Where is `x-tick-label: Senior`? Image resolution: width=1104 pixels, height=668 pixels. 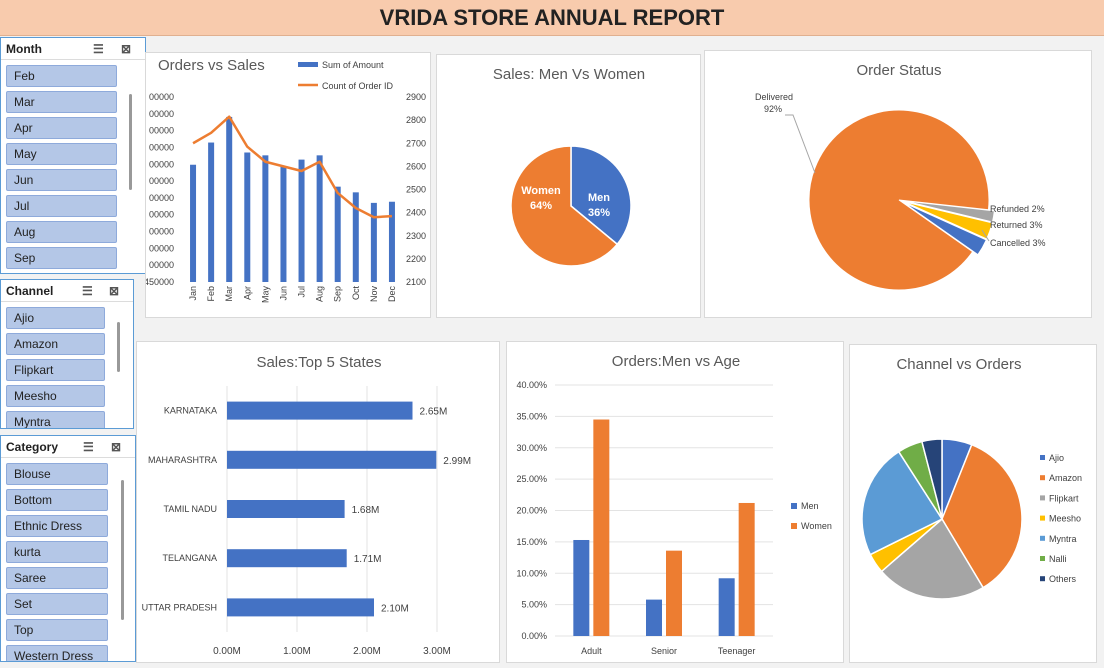
x-tick-label: Senior is located at coordinates (664, 651).